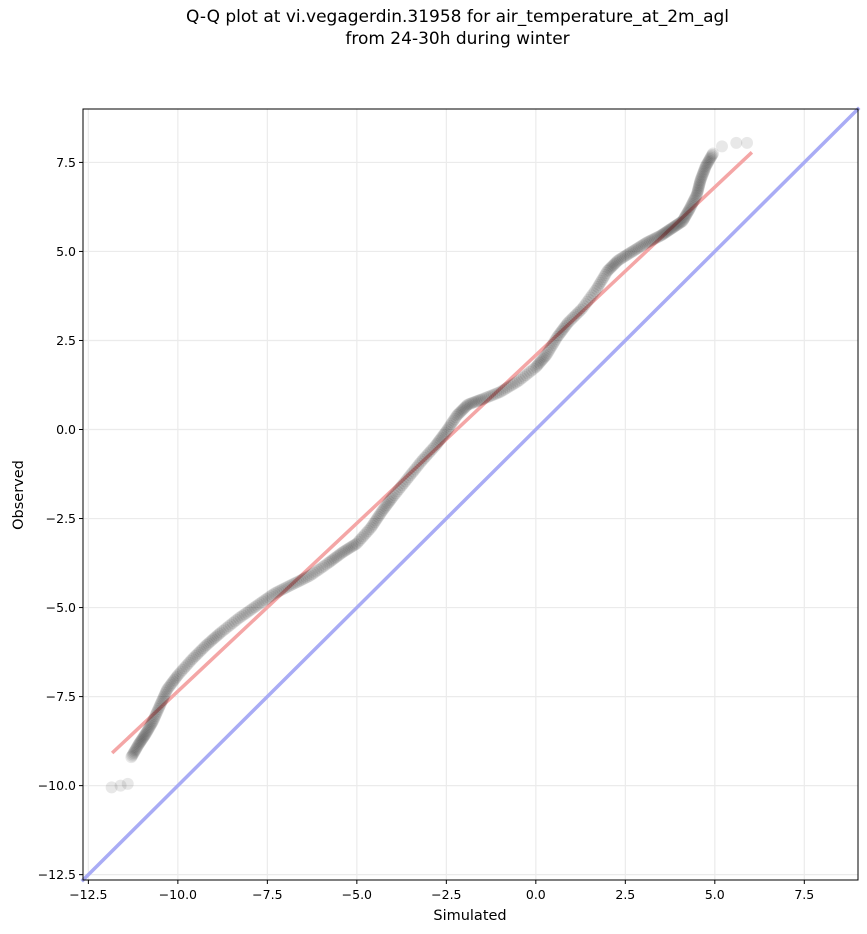  I want to click on x-tick-label: 0.0, so click(536, 894).